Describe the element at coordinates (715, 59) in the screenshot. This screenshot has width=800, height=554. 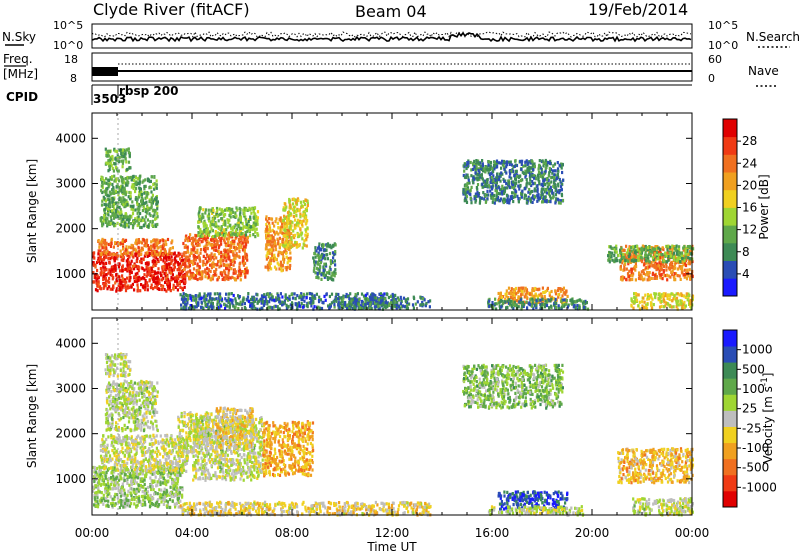
I see `nave-tick-top: 60` at that location.